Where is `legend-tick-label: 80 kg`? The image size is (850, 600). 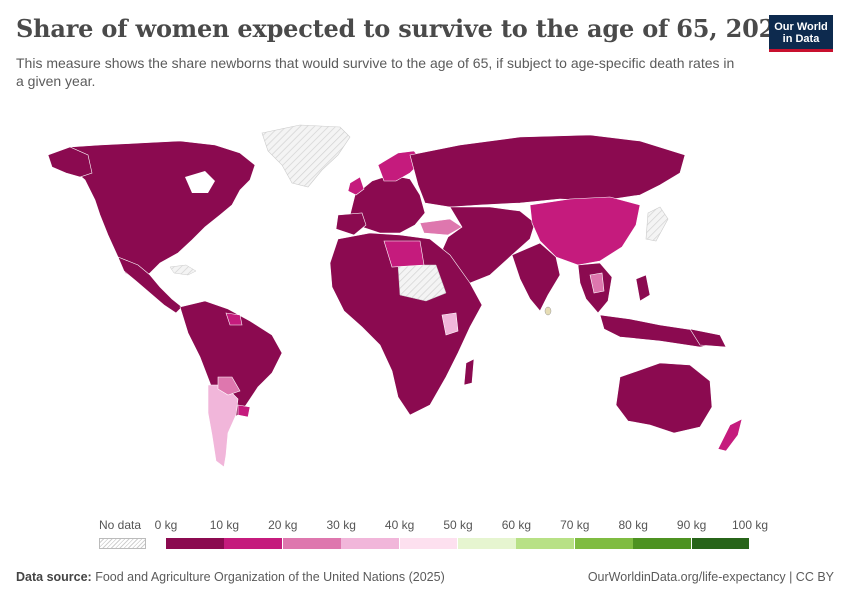 legend-tick-label: 80 kg is located at coordinates (633, 525).